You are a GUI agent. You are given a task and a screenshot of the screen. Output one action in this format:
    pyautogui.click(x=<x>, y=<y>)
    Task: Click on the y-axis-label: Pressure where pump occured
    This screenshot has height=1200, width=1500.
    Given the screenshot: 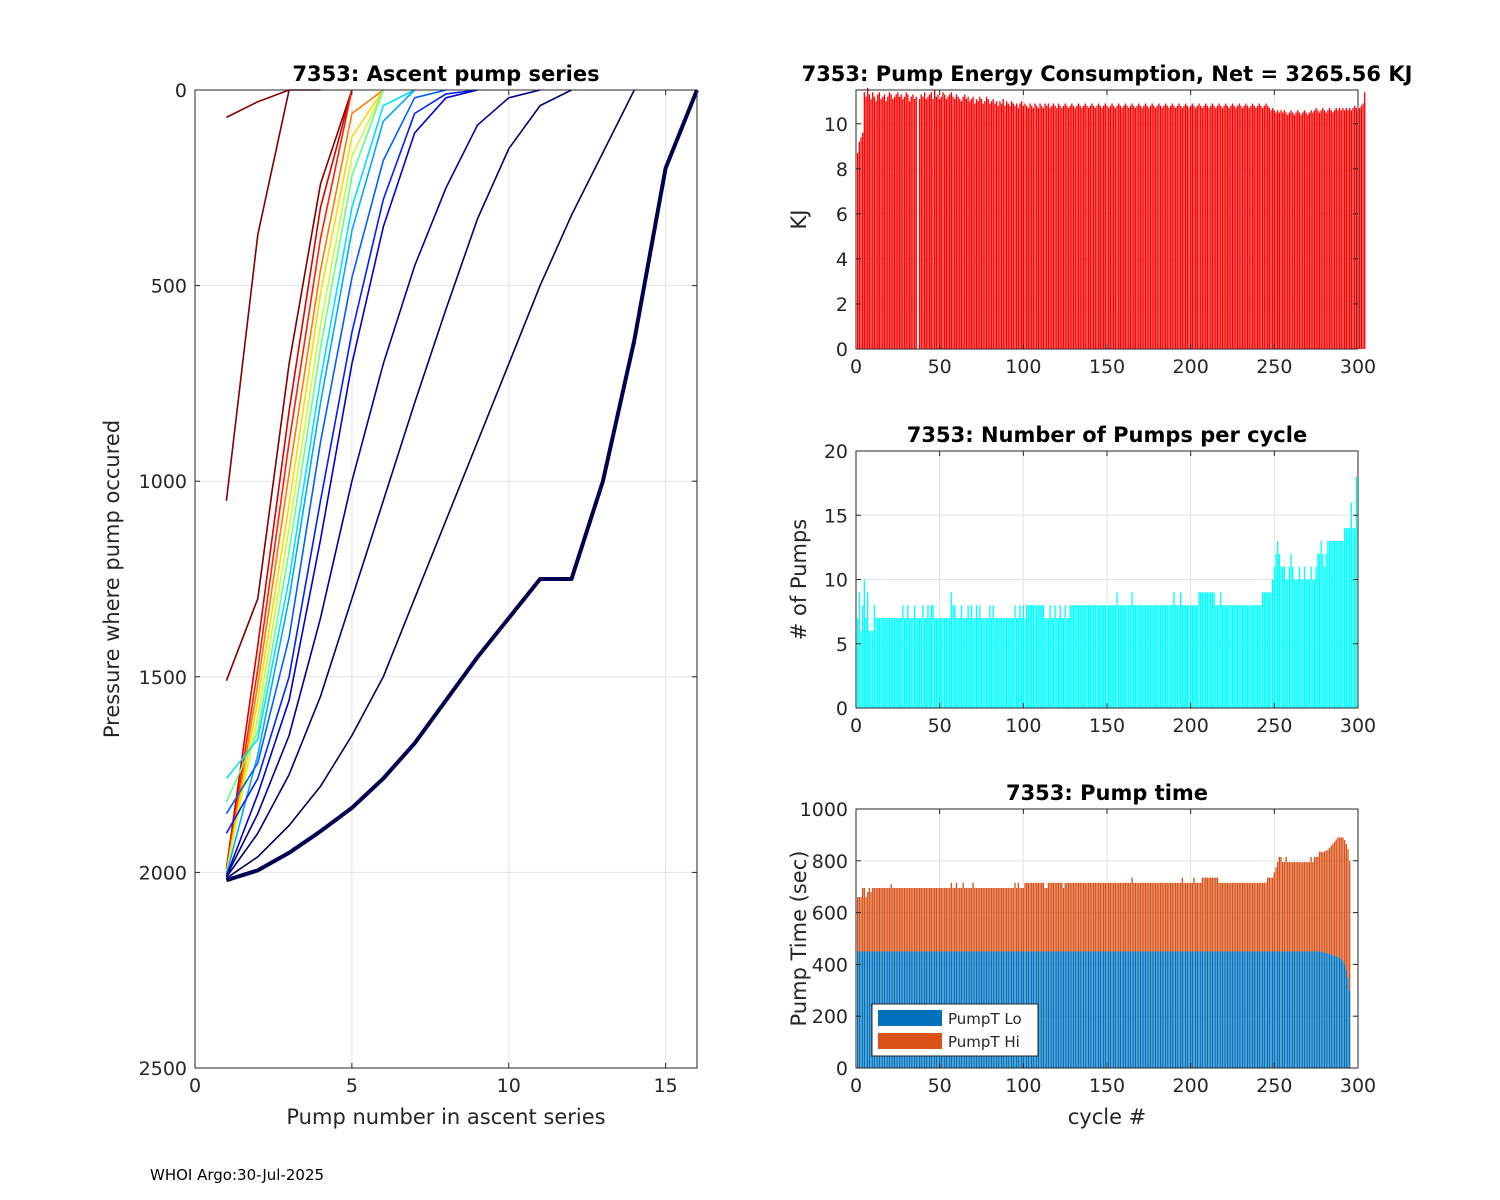 What is the action you would take?
    pyautogui.click(x=112, y=579)
    